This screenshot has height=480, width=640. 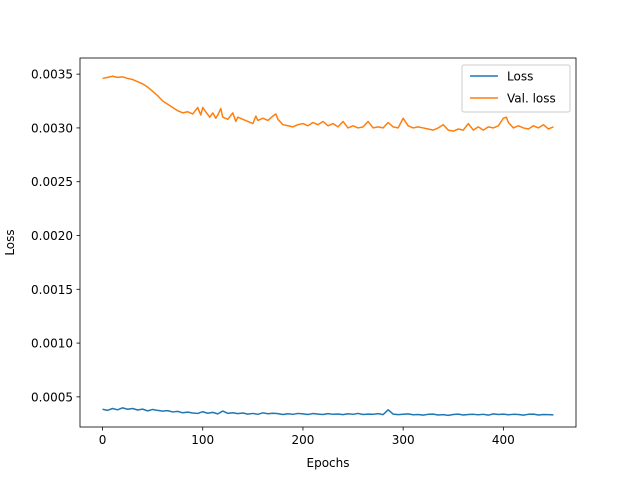 What do you see at coordinates (52, 75) in the screenshot?
I see `y-tick-label: 0.0035` at bounding box center [52, 75].